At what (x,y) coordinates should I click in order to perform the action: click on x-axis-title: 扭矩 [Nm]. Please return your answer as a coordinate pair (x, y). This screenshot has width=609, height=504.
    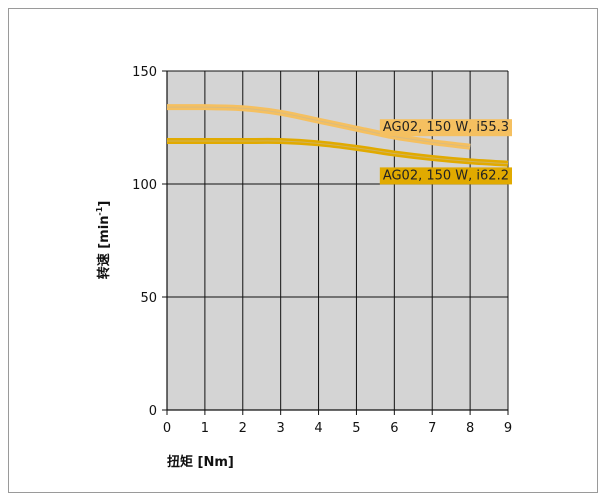
    Looking at the image, I should click on (200, 462).